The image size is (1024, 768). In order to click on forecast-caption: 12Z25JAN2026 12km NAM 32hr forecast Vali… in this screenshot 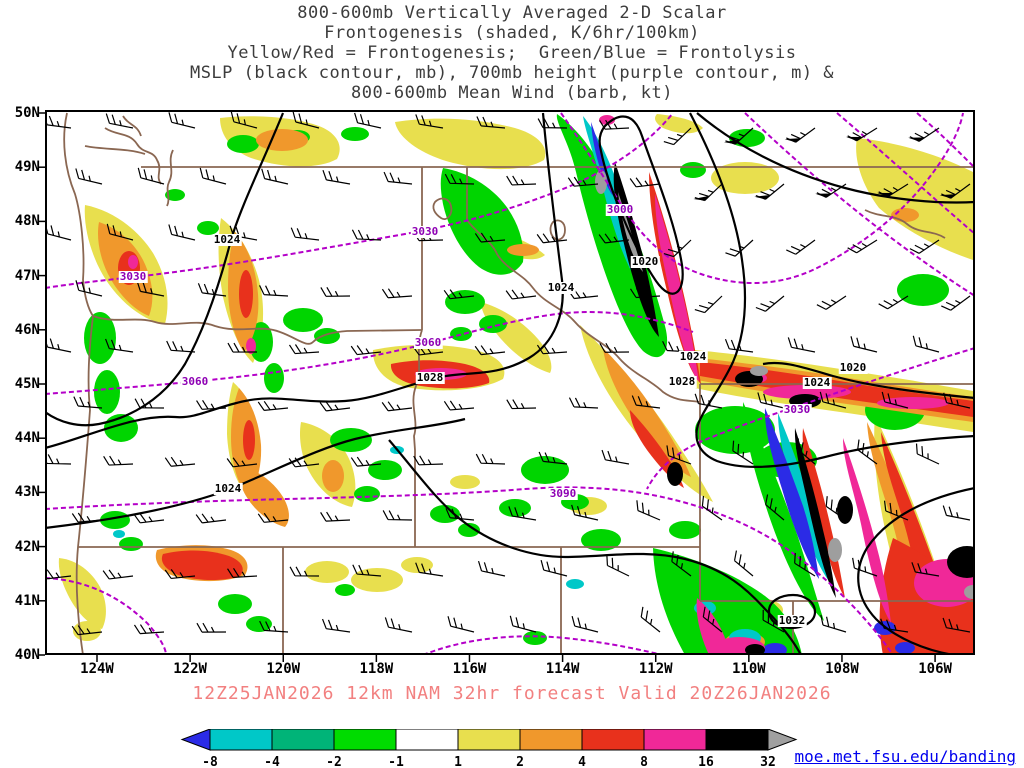, I will do `click(512, 693)`.